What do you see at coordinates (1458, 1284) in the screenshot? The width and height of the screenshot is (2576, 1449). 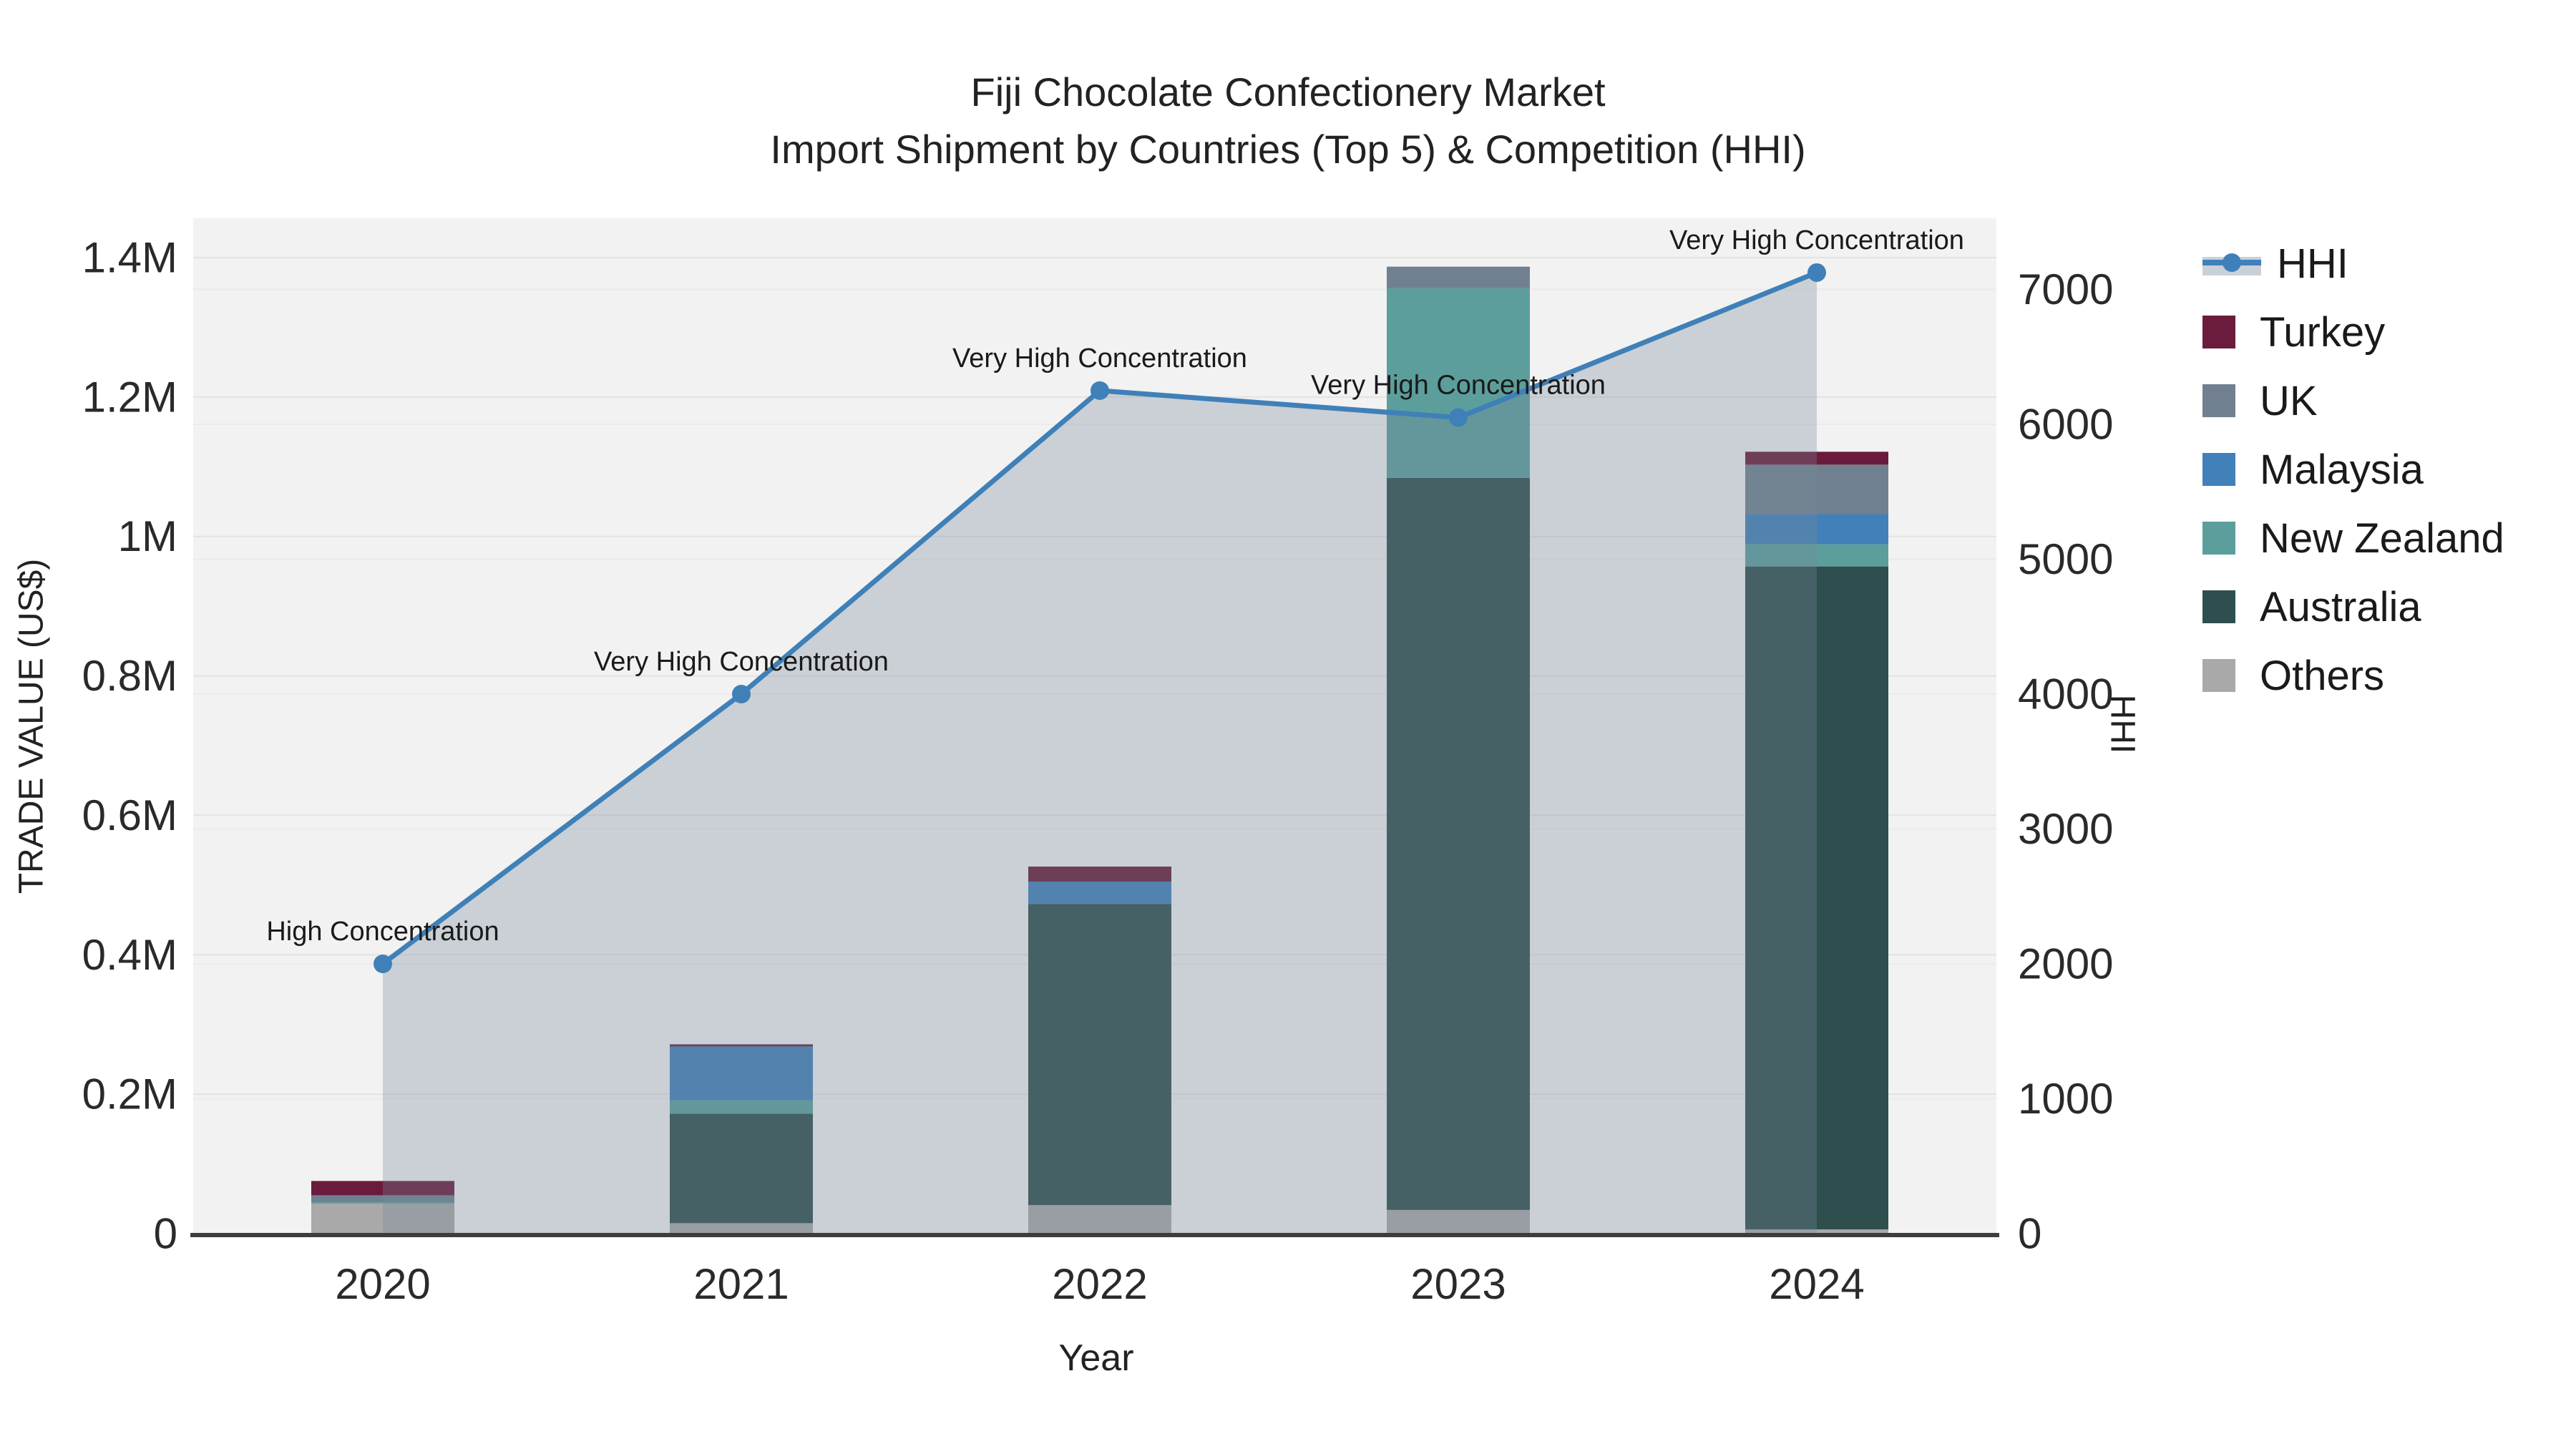 I see `x-tick-2023: 2023` at bounding box center [1458, 1284].